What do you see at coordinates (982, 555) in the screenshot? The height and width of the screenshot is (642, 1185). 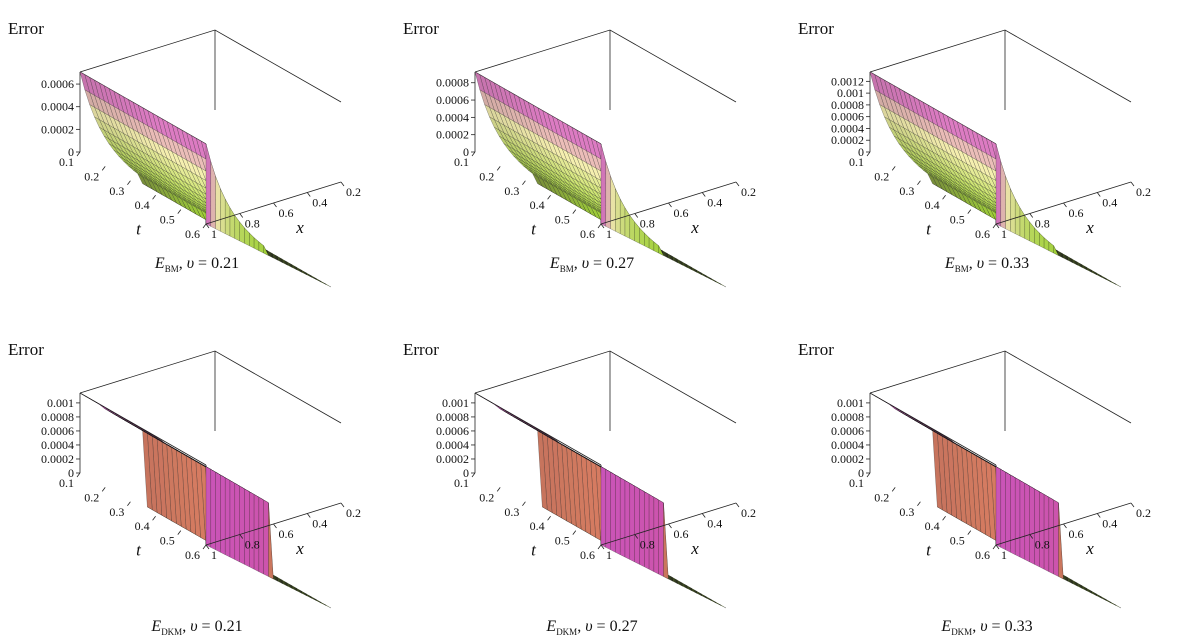 I see `t-tick-label: 0.6` at bounding box center [982, 555].